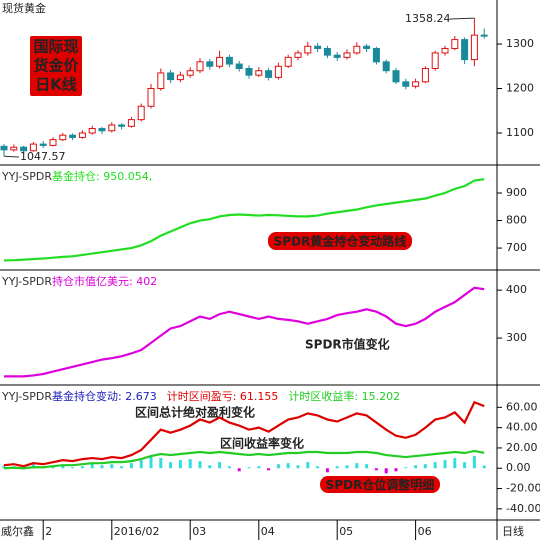 Image resolution: width=540 pixels, height=540 pixels. I want to click on chart-title: 现货黄金, so click(24, 8).